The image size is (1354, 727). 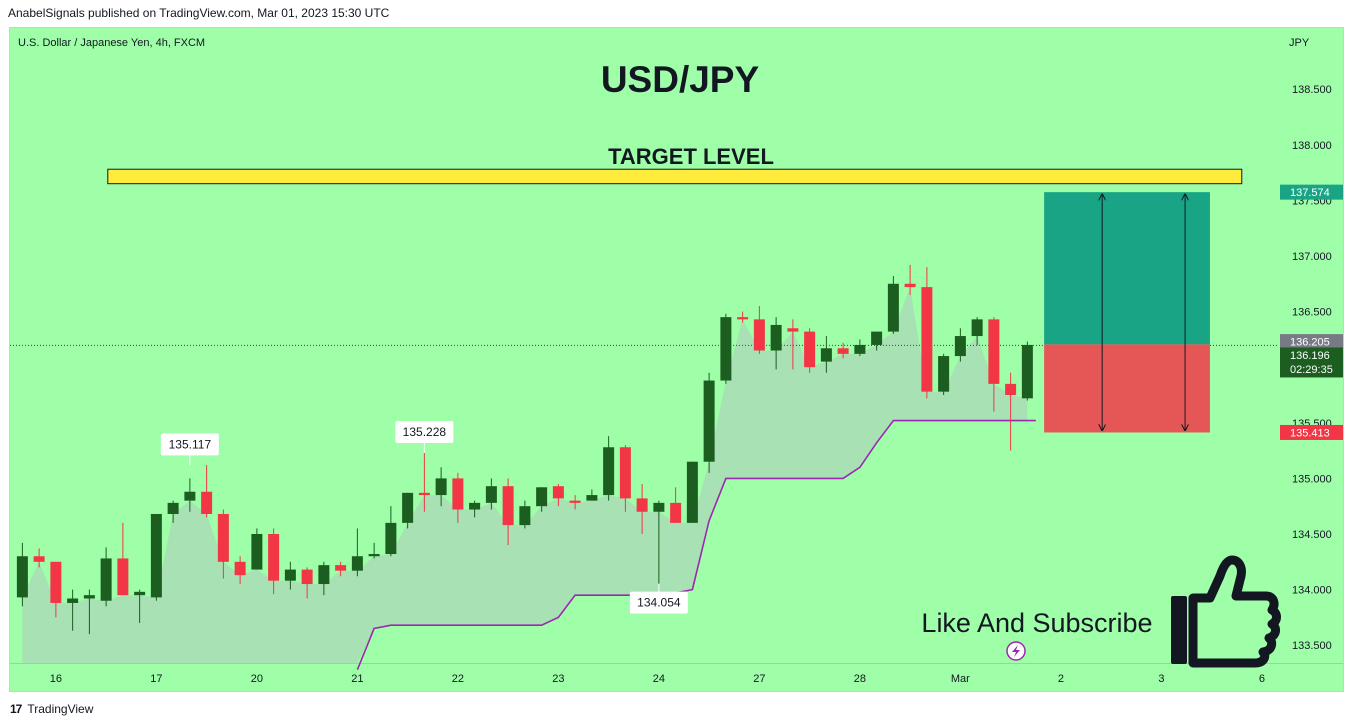 I want to click on callout-text: 135.228, so click(x=425, y=432).